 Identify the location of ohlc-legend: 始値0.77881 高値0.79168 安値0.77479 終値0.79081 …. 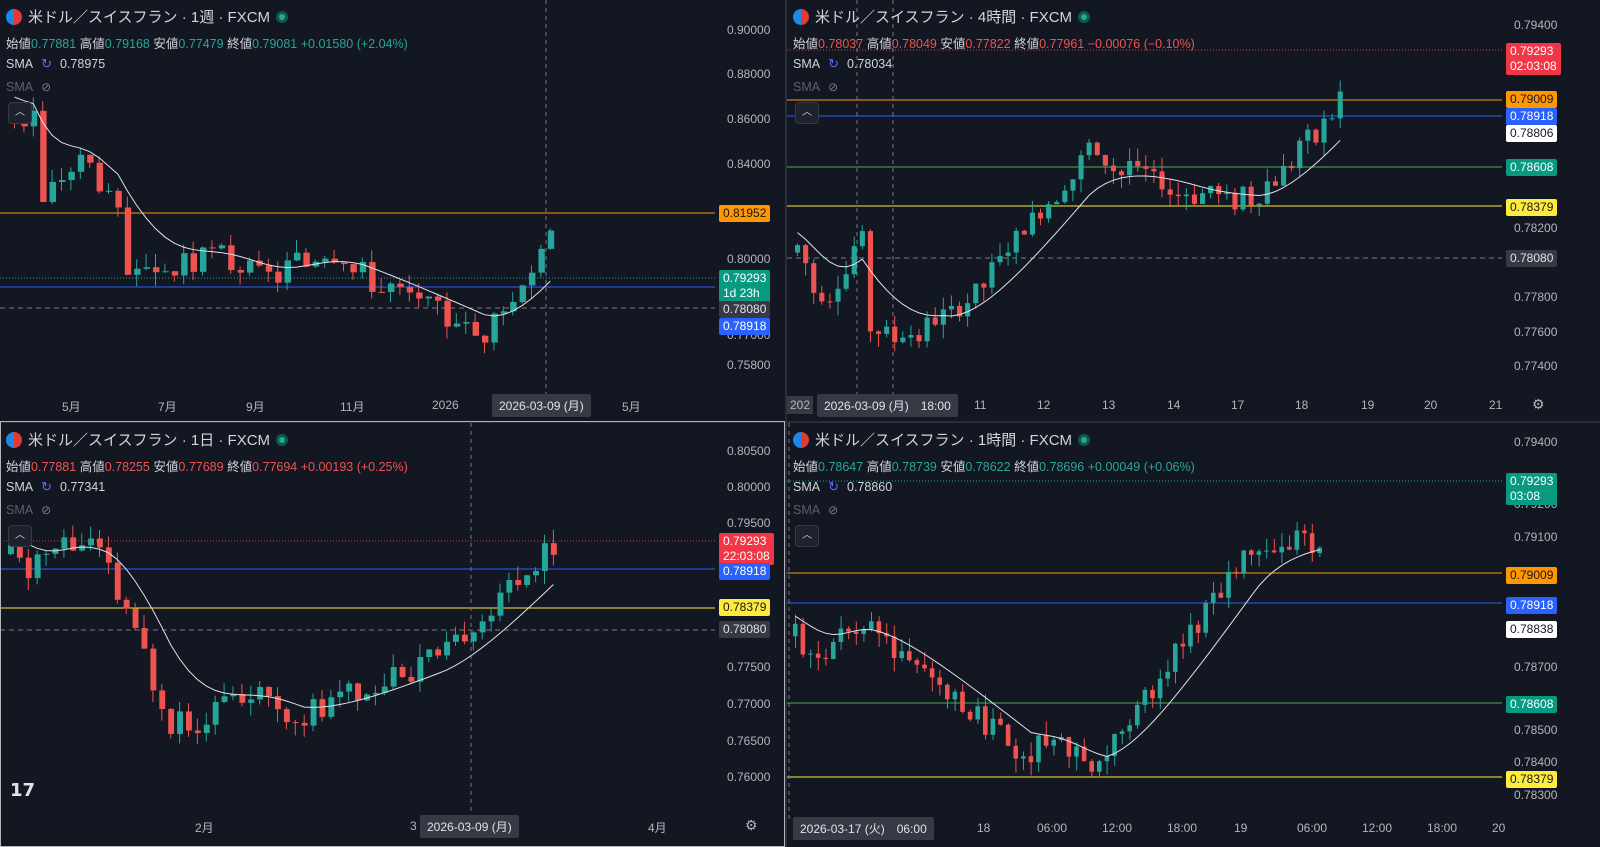
(207, 42).